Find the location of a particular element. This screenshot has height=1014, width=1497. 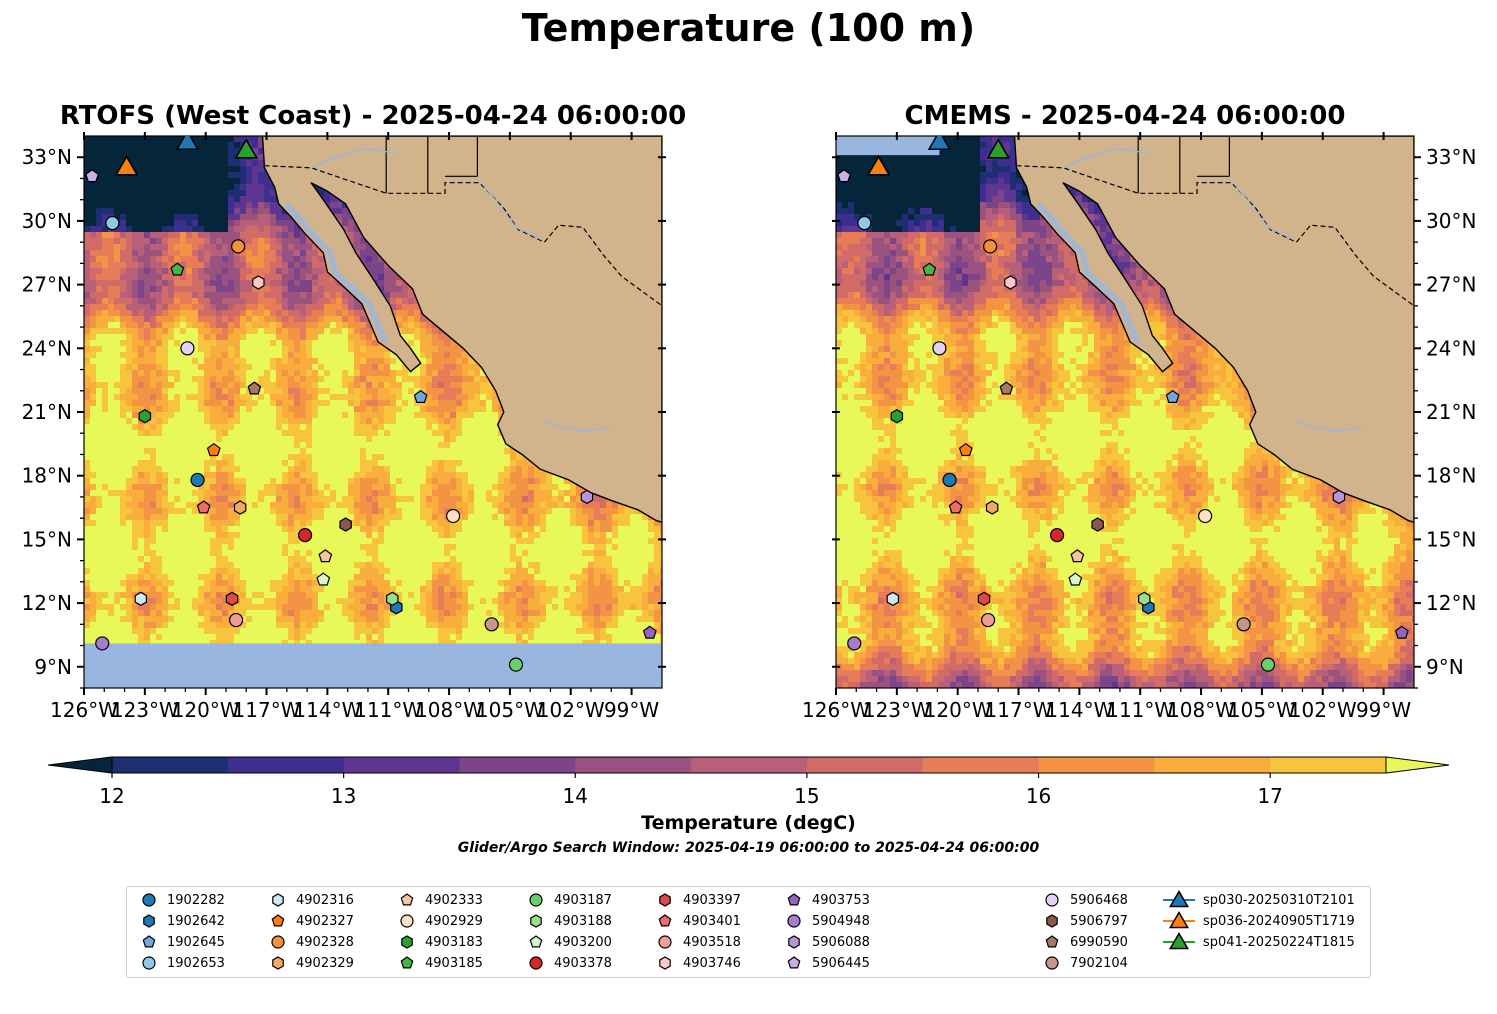

legend-item-1902653: 1902653 is located at coordinates (181, 963).